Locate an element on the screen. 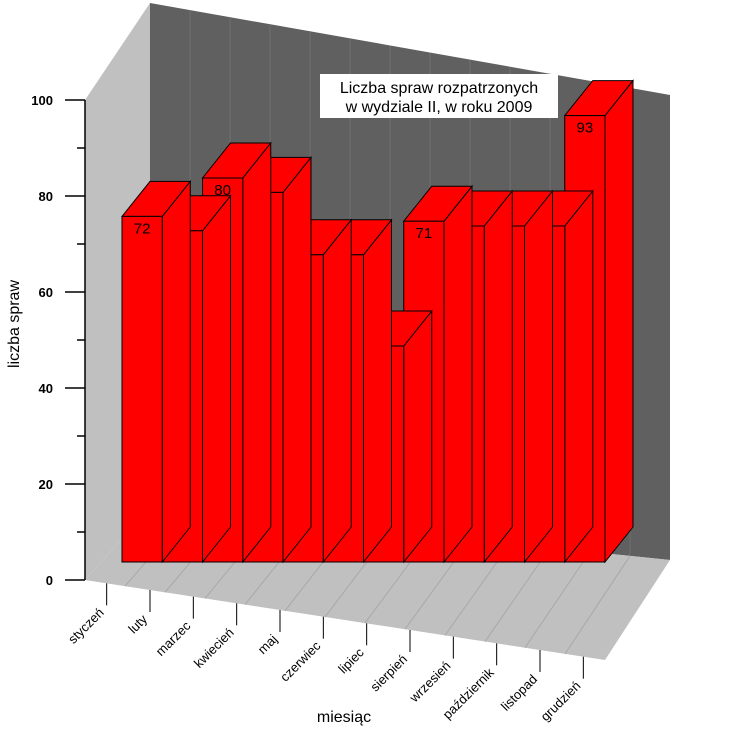 This screenshot has height=737, width=750. chart-title-box is located at coordinates (439, 96).